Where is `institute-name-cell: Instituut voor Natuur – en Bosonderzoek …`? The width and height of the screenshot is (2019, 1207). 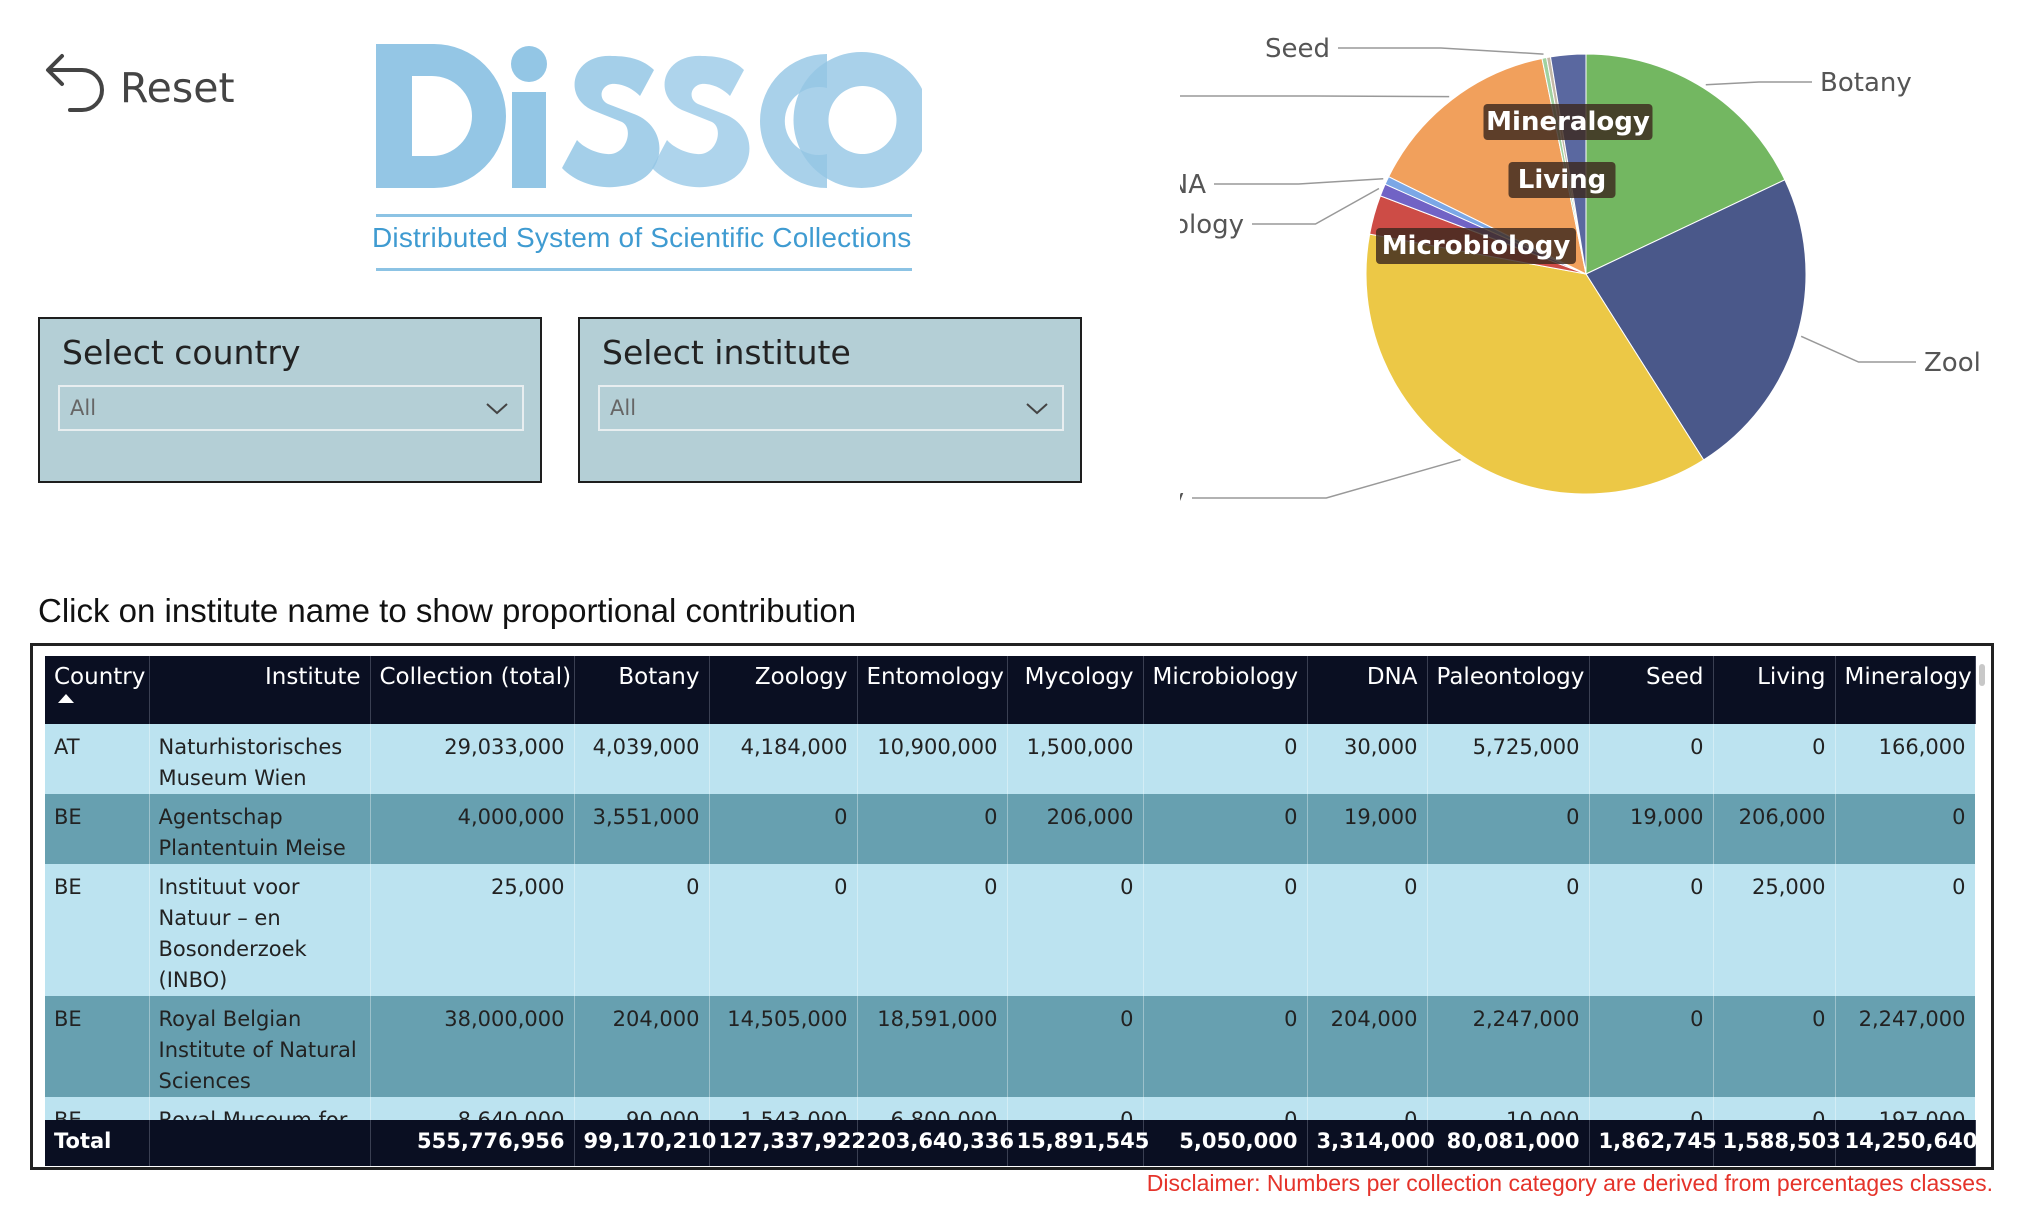 institute-name-cell: Instituut voor Natuur – en Bosonderzoek … is located at coordinates (260, 930).